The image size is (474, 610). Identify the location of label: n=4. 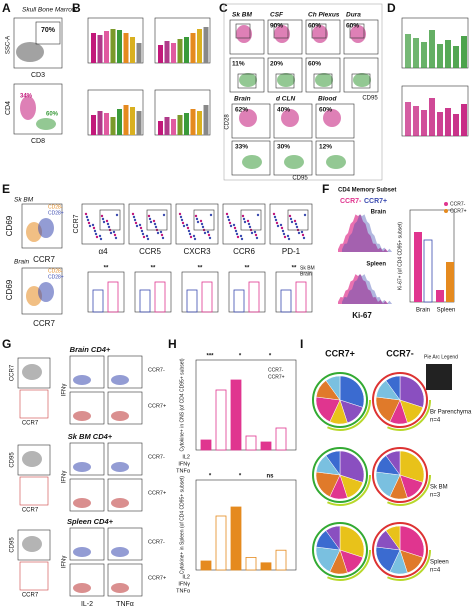
(435, 571).